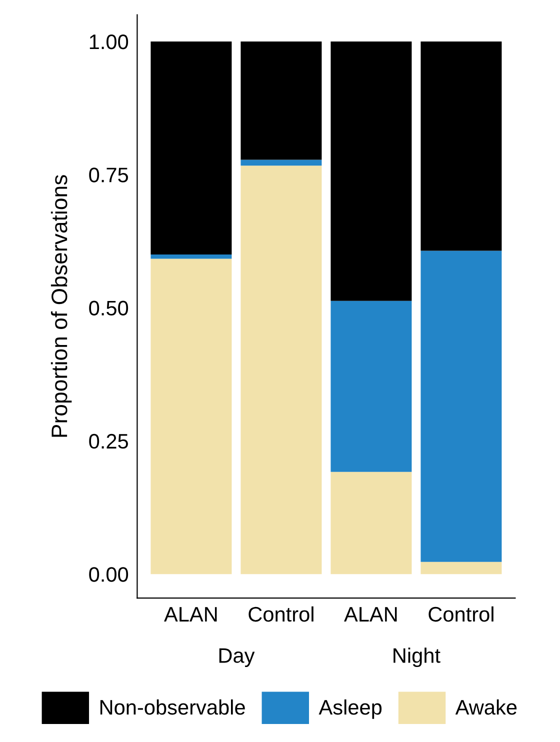  What do you see at coordinates (108, 441) in the screenshot?
I see `y-tick-label: 0.25` at bounding box center [108, 441].